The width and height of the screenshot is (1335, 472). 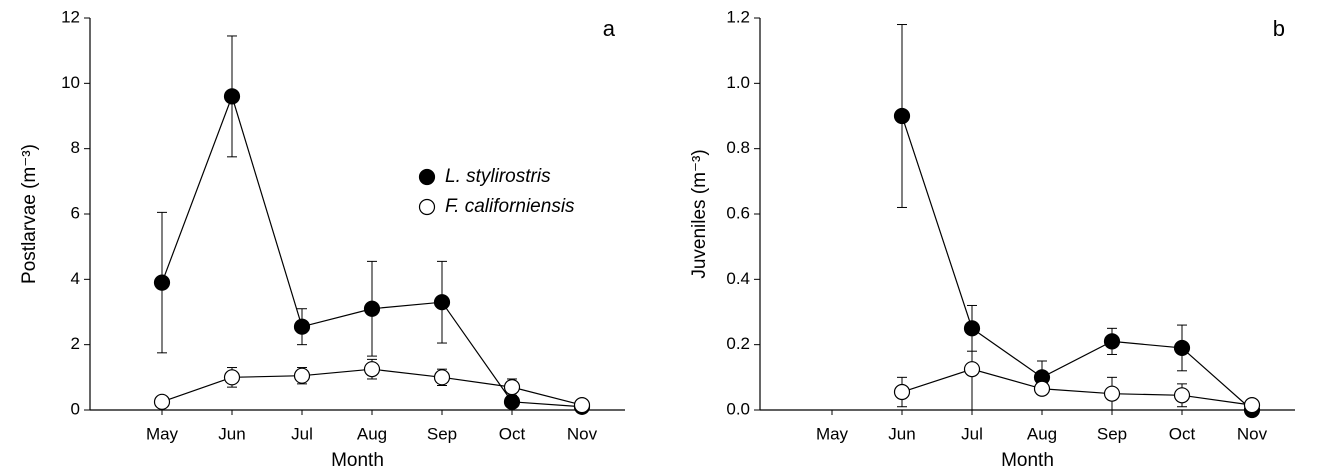 I want to click on y-tick-label: 0.2, so click(x=738, y=343).